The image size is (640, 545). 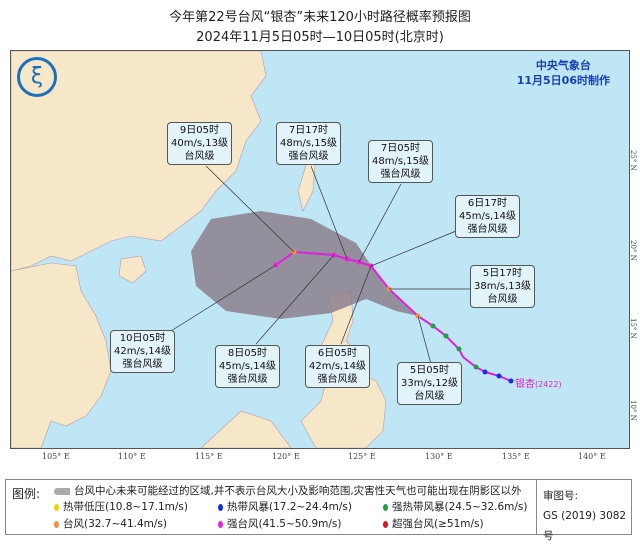 What do you see at coordinates (633, 410) in the screenshot?
I see `lat-label: 10° N` at bounding box center [633, 410].